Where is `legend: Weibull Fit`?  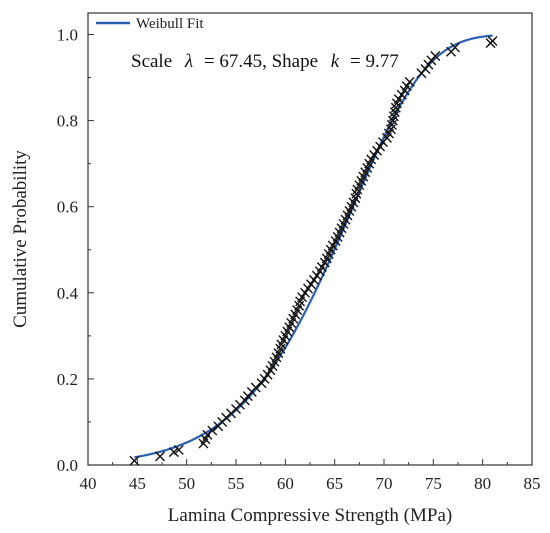 legend: Weibull Fit is located at coordinates (150, 24).